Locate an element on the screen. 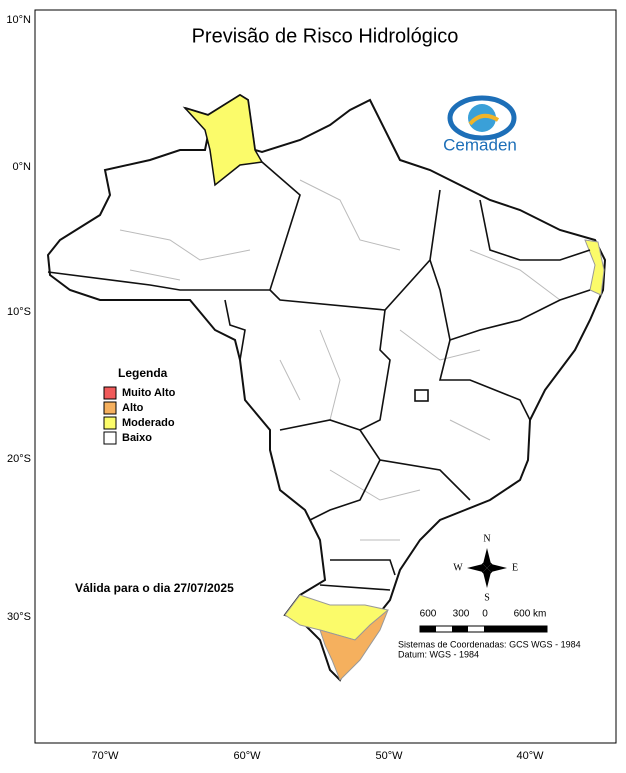 The height and width of the screenshot is (773, 626). lon-label: 40°W is located at coordinates (530, 756).